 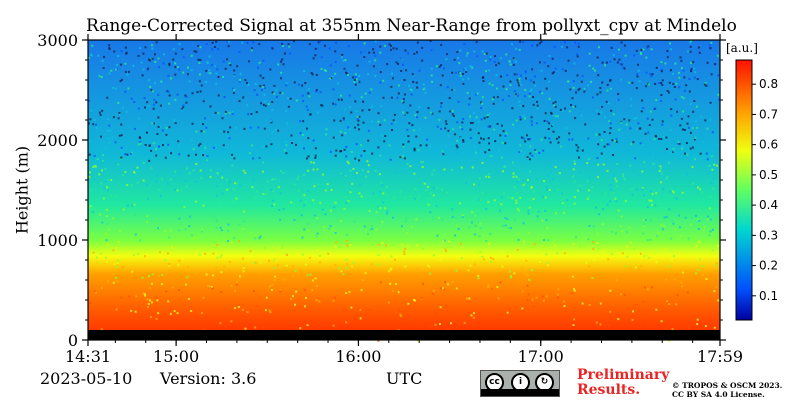 What do you see at coordinates (768, 296) in the screenshot?
I see `colorbar-tick-label: 0.1` at bounding box center [768, 296].